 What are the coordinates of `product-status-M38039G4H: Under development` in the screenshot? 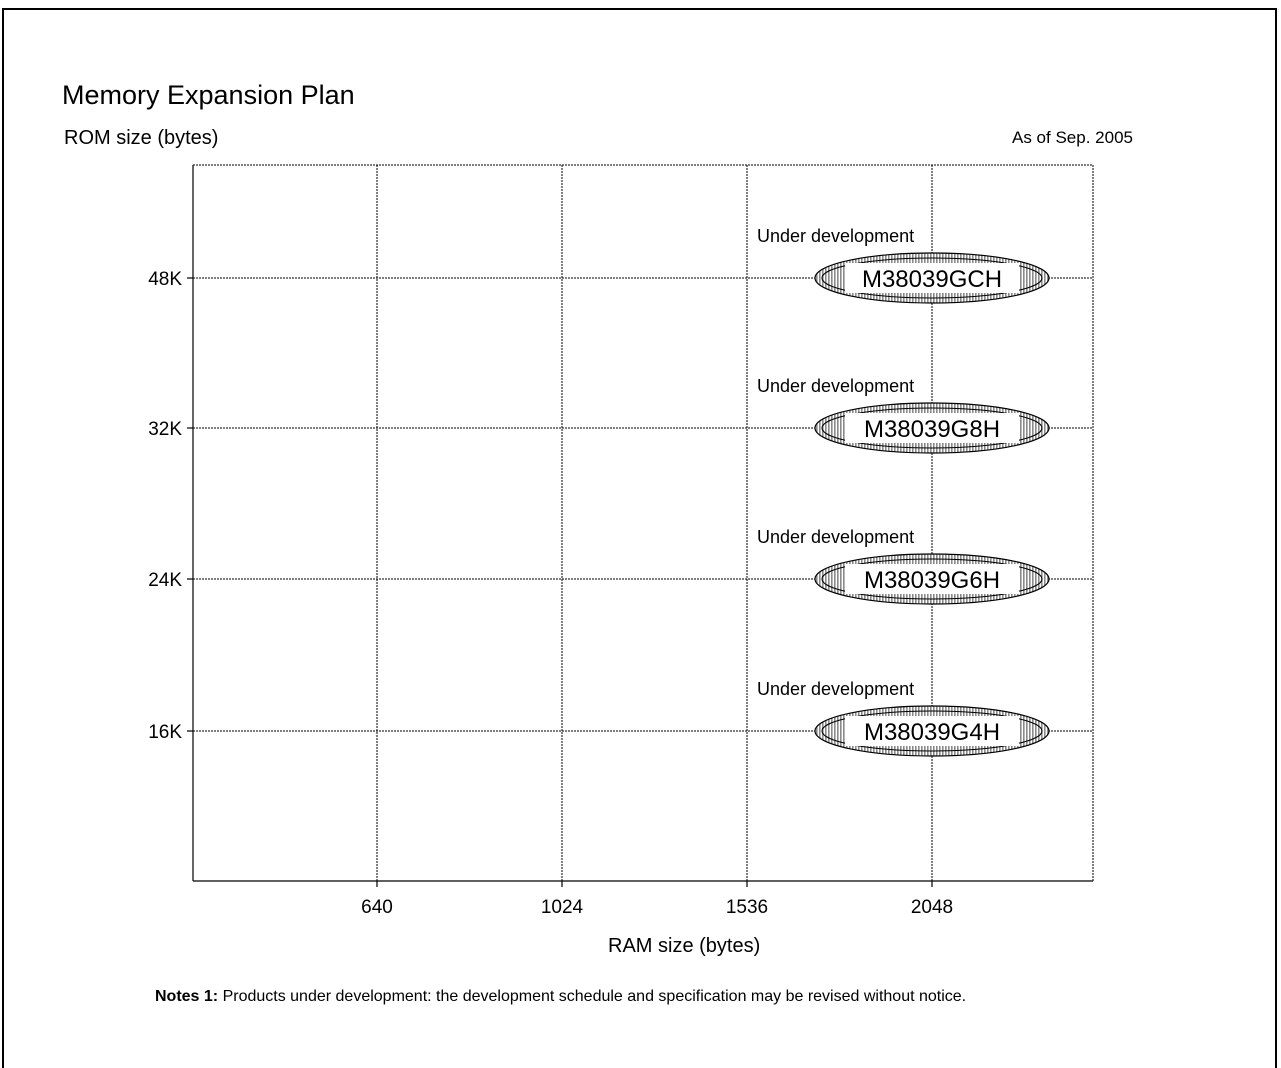 It's located at (835, 689).